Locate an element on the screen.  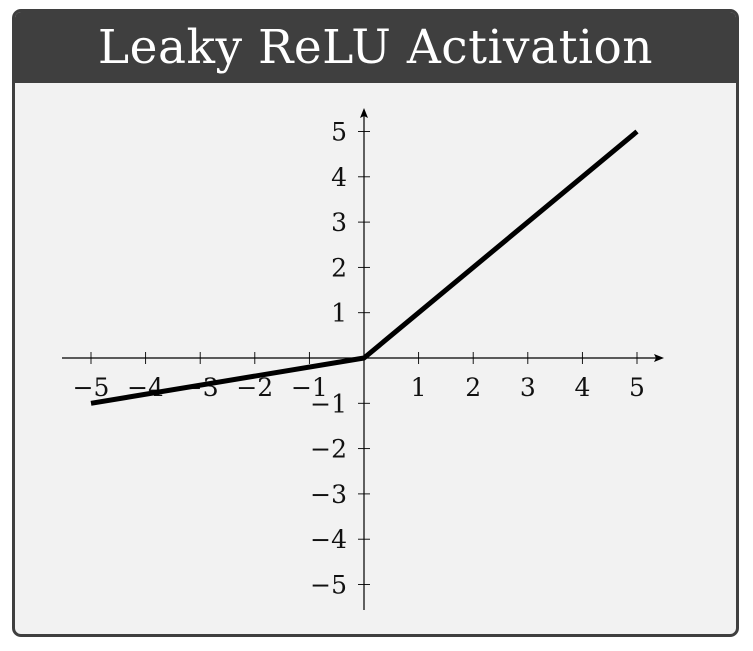
x-tick-label: −1 is located at coordinates (309, 387).